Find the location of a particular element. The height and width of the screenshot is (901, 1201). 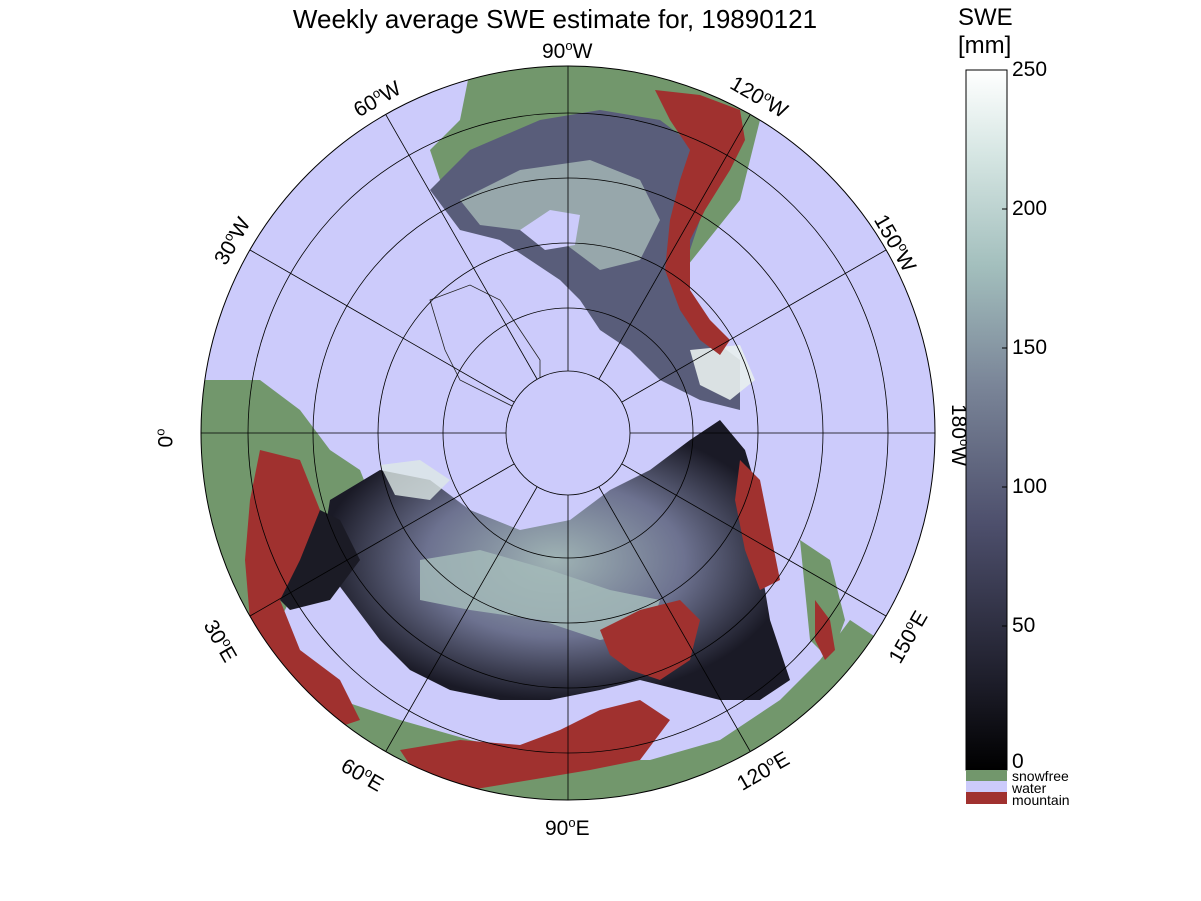

legend-swatch-snowfree is located at coordinates (986, 775).